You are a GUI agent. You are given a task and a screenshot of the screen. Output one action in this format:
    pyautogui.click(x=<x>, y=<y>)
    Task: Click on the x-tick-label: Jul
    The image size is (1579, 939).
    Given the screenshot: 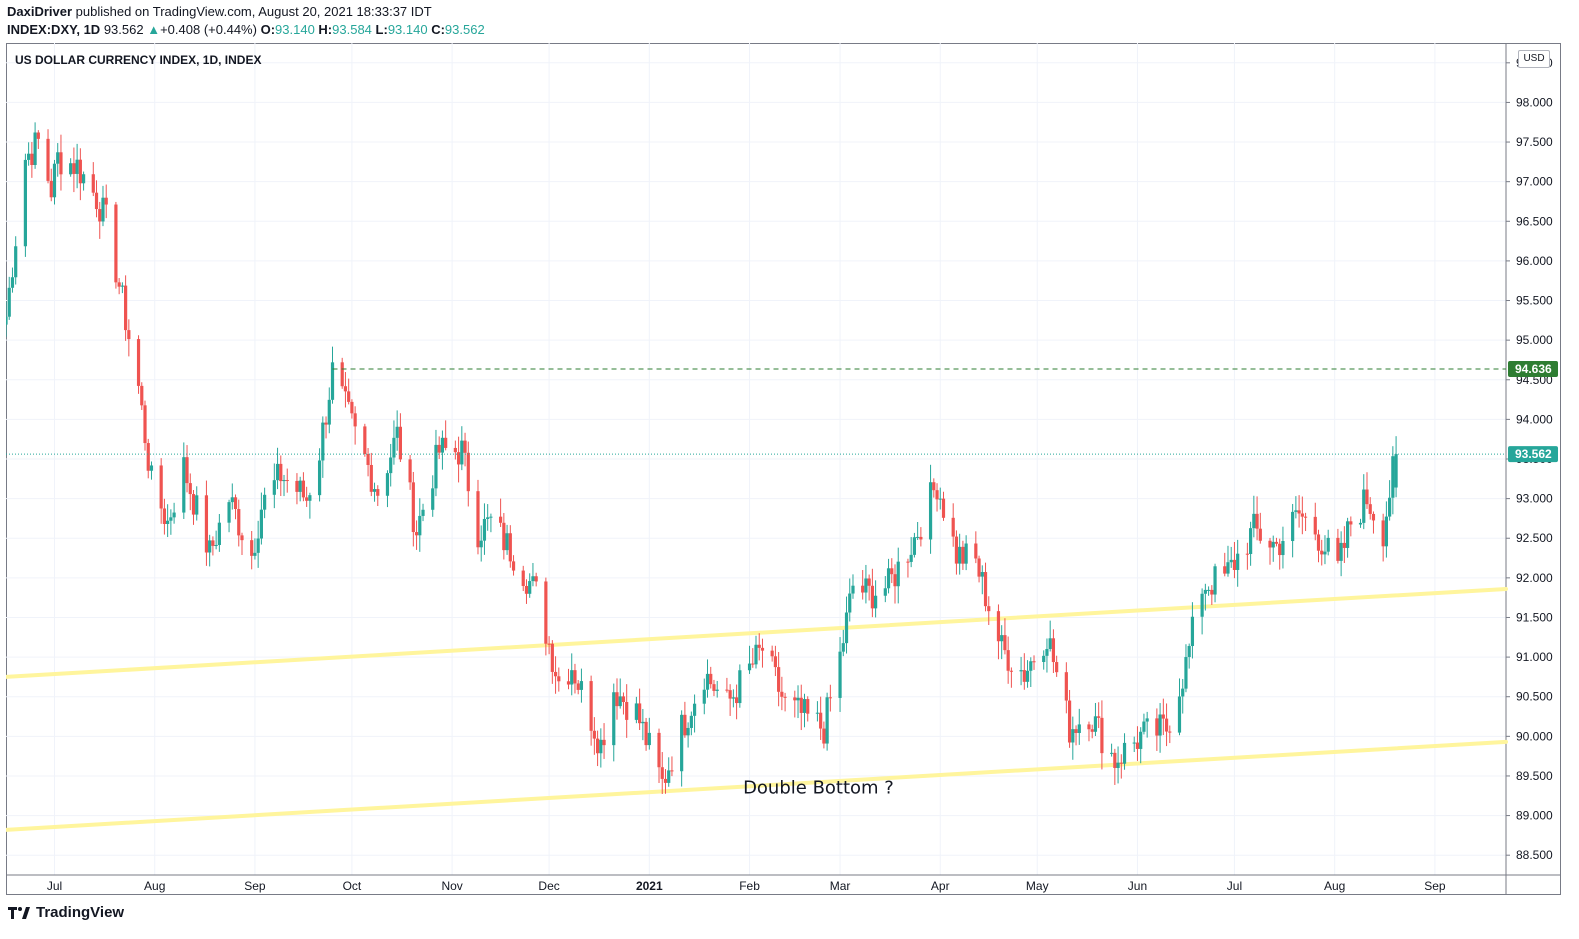 What is the action you would take?
    pyautogui.click(x=1234, y=886)
    